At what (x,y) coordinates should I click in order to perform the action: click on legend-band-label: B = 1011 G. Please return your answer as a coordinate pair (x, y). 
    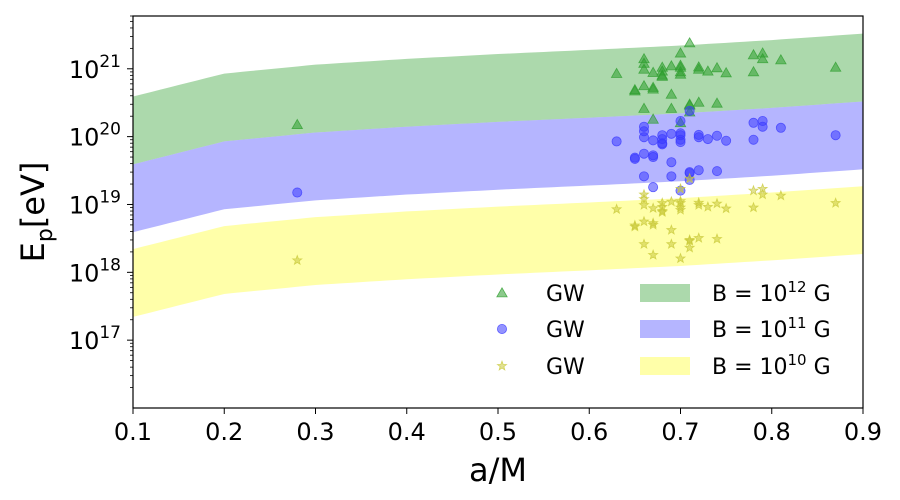
    Looking at the image, I should click on (771, 328).